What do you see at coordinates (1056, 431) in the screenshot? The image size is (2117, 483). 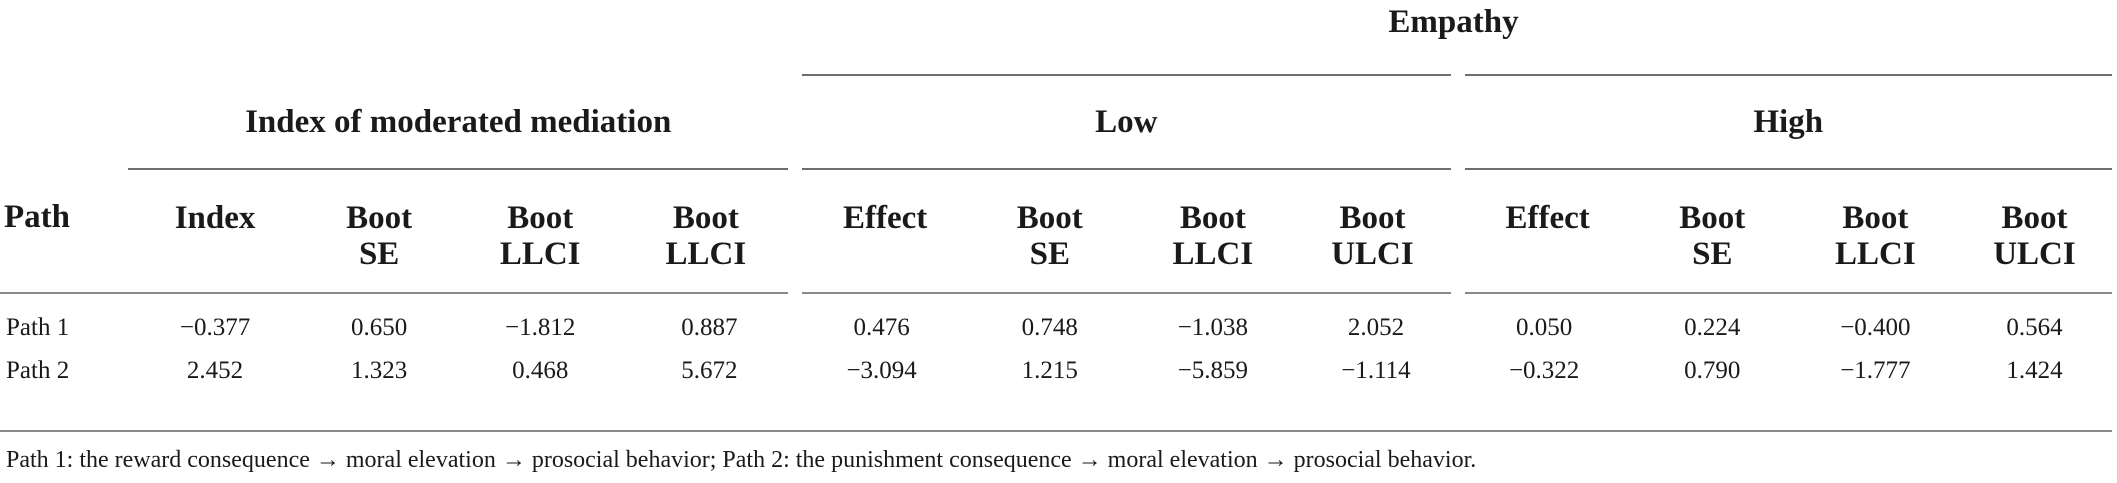 I see `footnote-rule` at bounding box center [1056, 431].